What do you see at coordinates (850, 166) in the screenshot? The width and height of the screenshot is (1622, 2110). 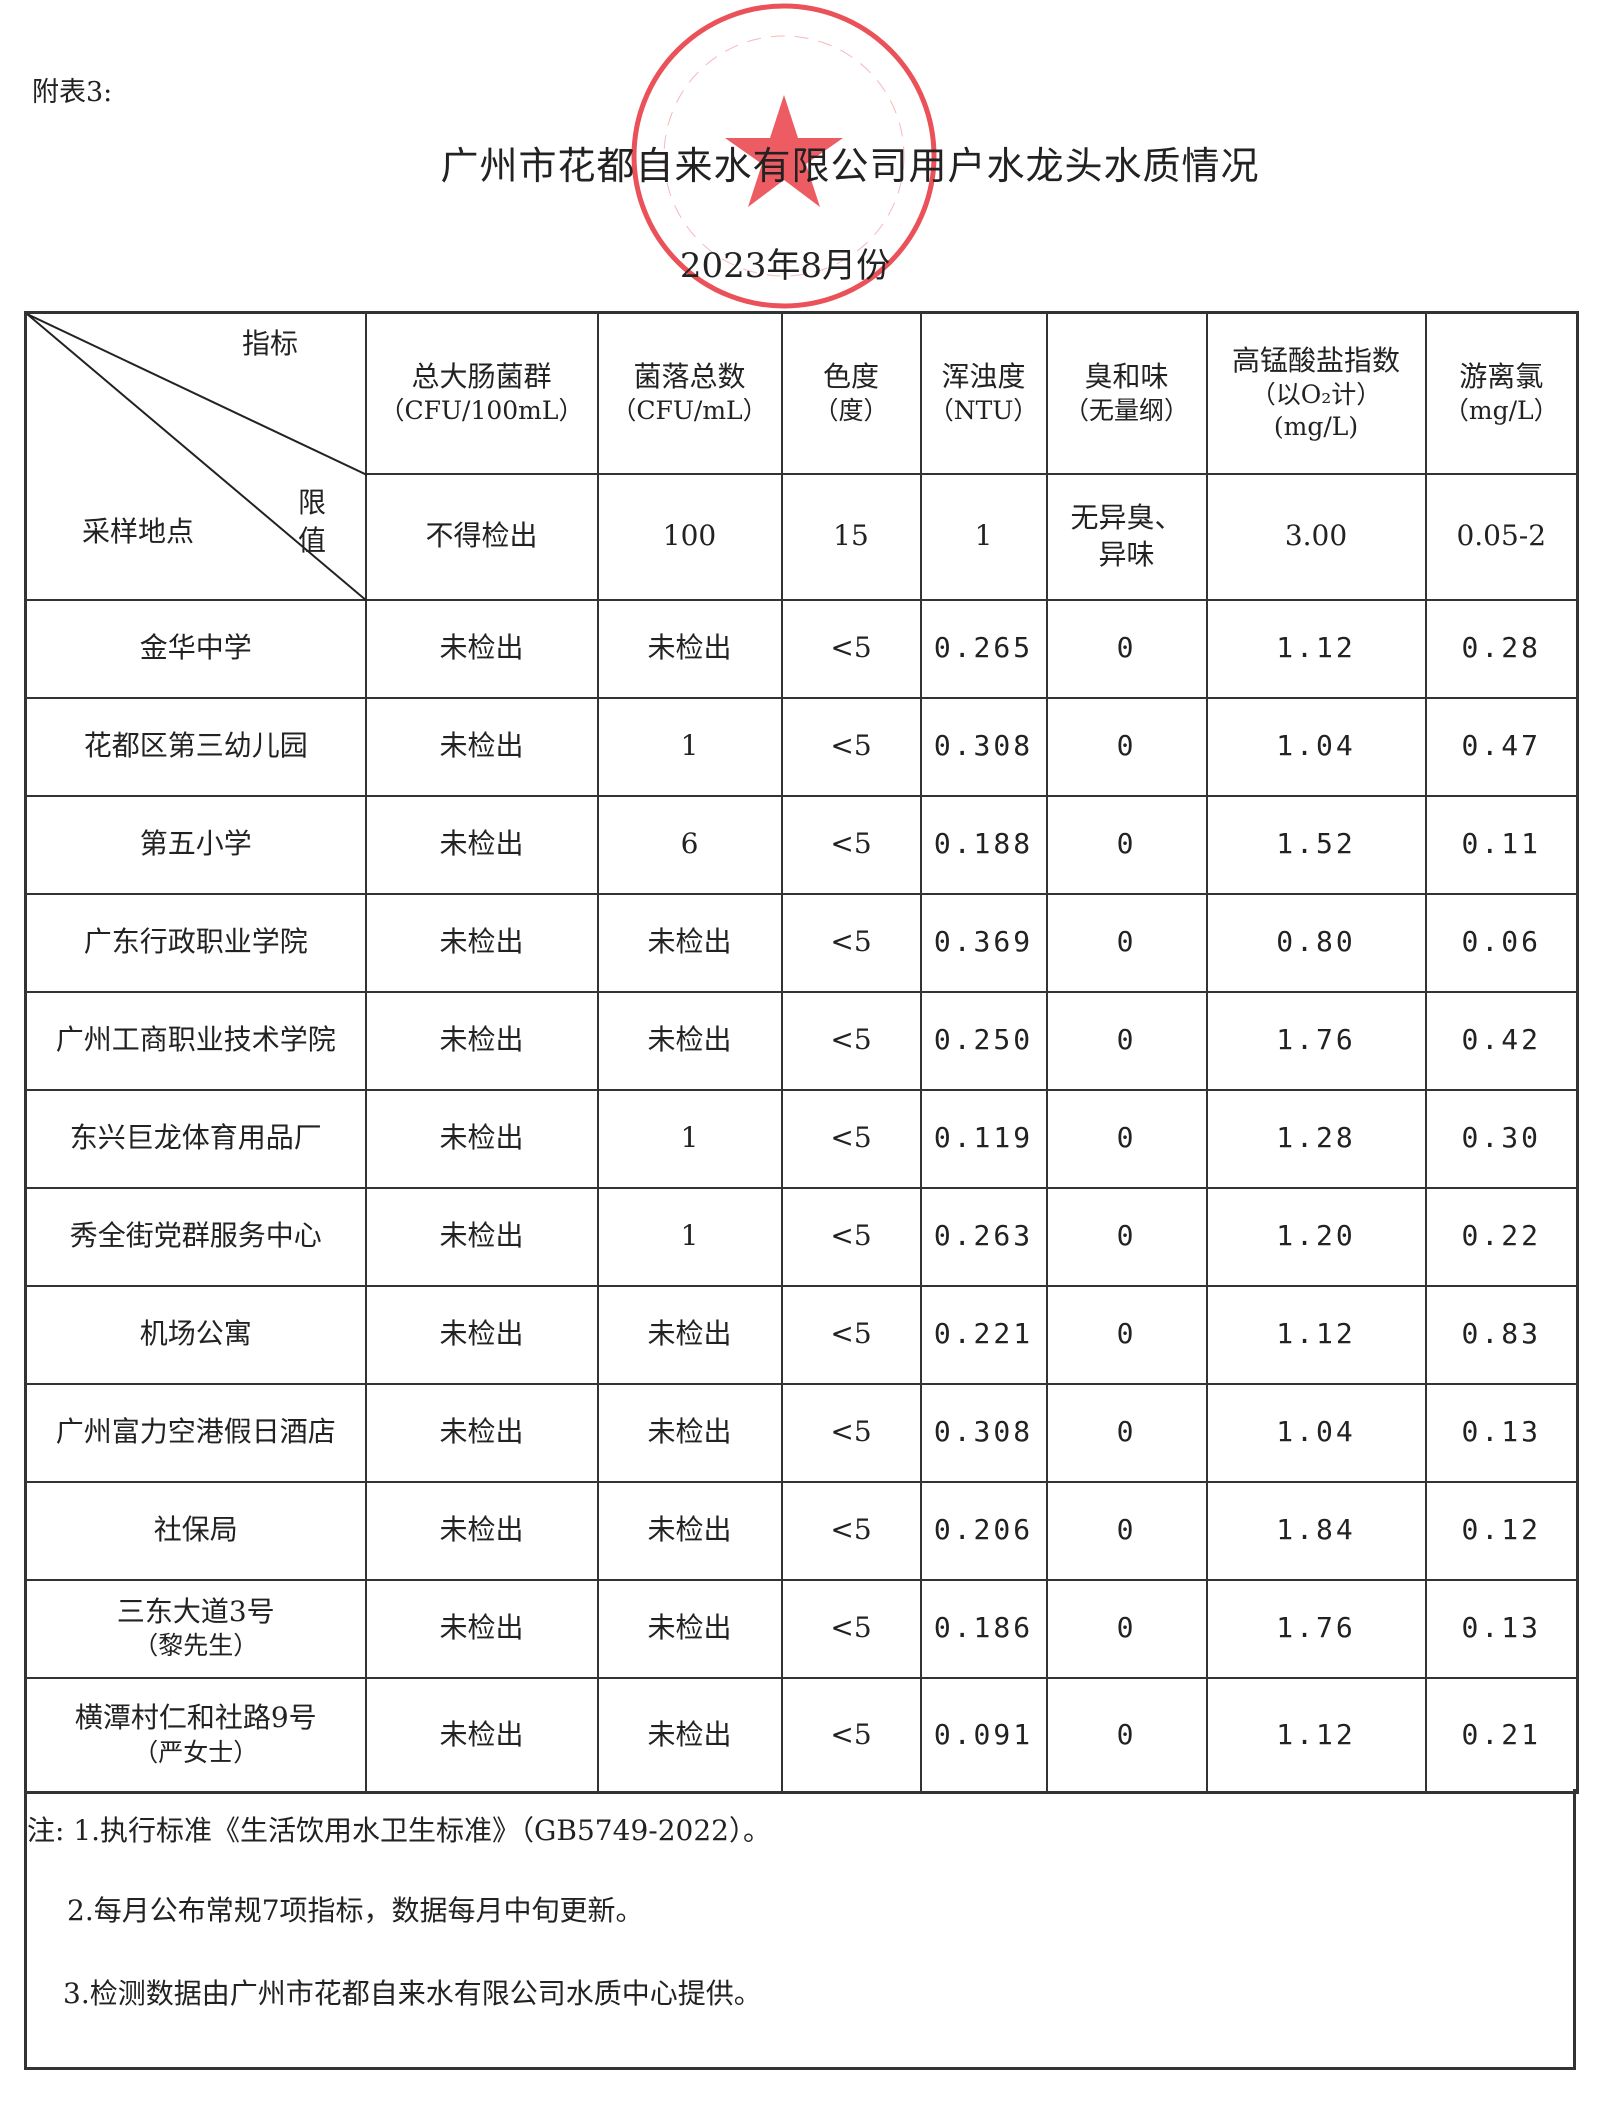 I see `document-title: 广州市花都自来水有限公司用户水龙头水质情况` at bounding box center [850, 166].